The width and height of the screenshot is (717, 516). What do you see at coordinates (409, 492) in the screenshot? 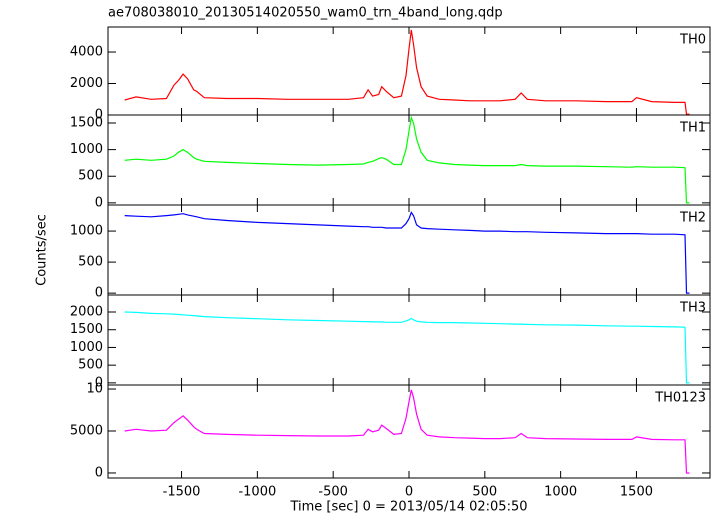
I see `x-tick-label: 0` at bounding box center [409, 492].